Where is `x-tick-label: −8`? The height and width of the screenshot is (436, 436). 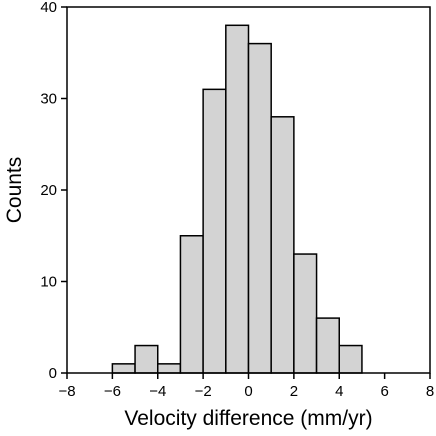 x-tick-label: −8 is located at coordinates (66, 391).